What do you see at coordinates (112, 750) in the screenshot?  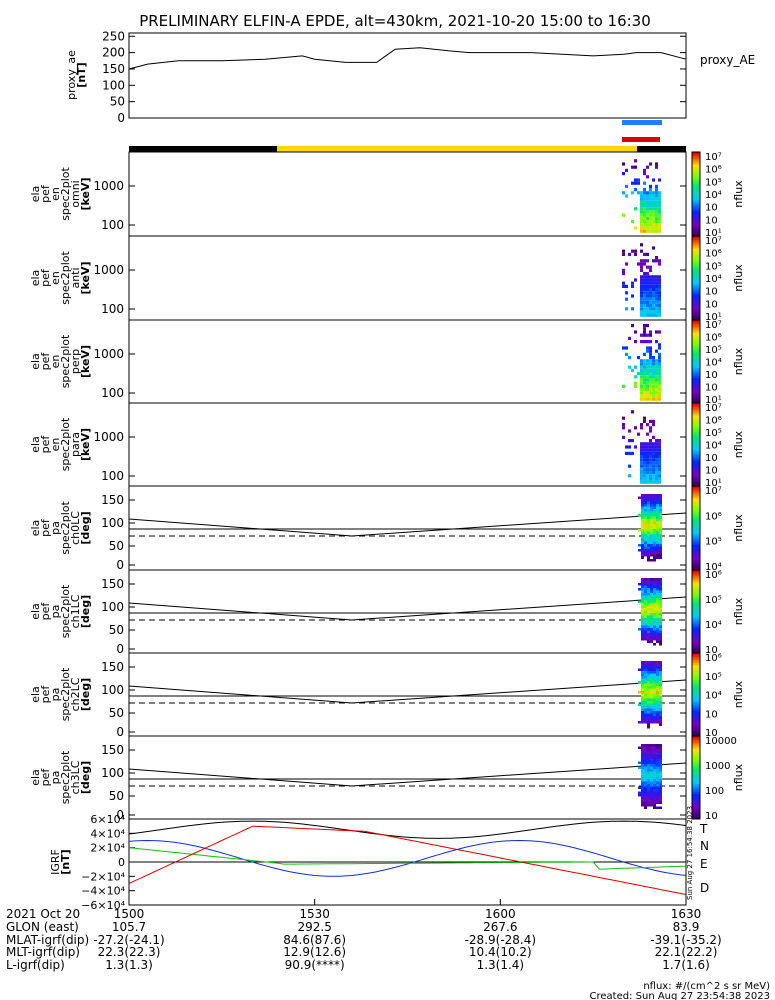 I see `pa-ch3-ytick-label: 150` at bounding box center [112, 750].